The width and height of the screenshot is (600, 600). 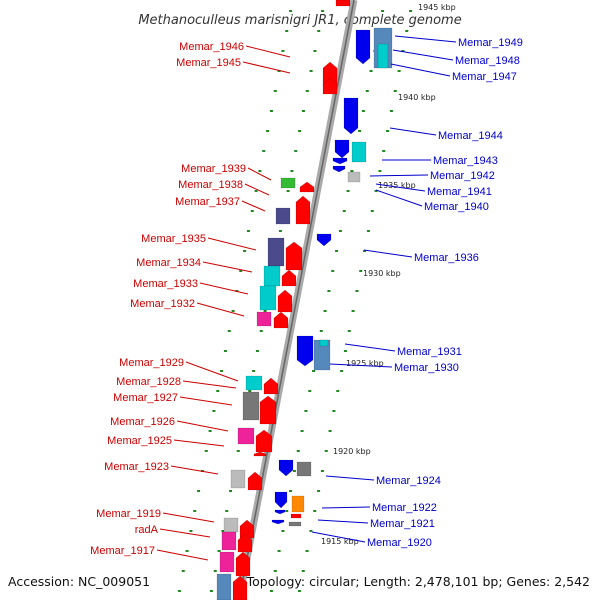 I want to click on gene-label-left: Memar_1946, so click(x=211, y=47).